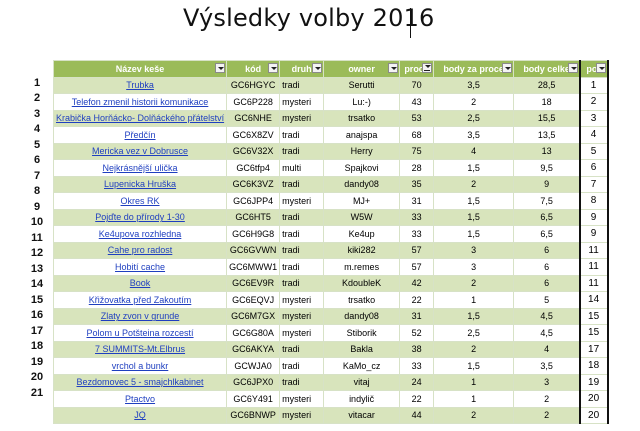  I want to click on cache-name-link: Krabička Horňácko- Dolňáckého přátelství, so click(140, 118).